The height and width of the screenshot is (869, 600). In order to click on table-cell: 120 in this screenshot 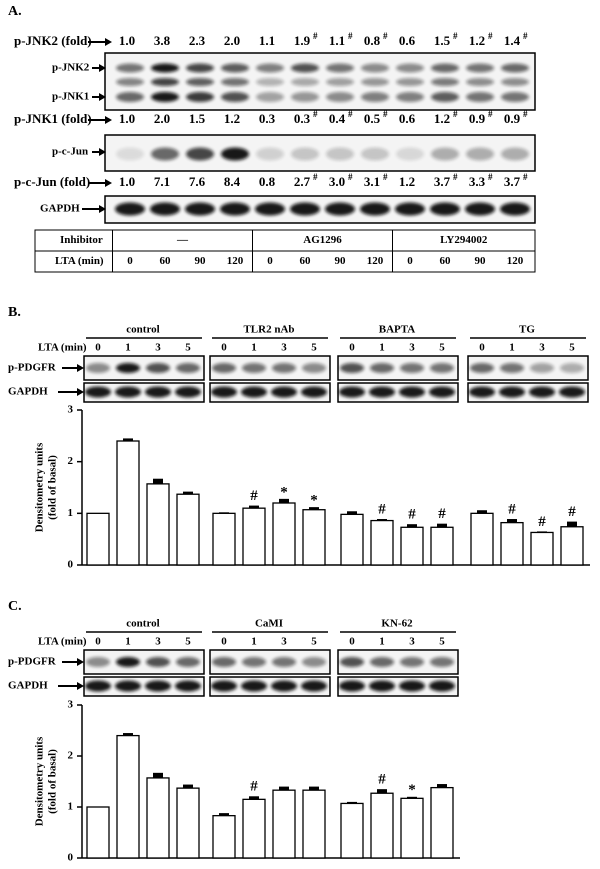, I will do `click(375, 261)`.